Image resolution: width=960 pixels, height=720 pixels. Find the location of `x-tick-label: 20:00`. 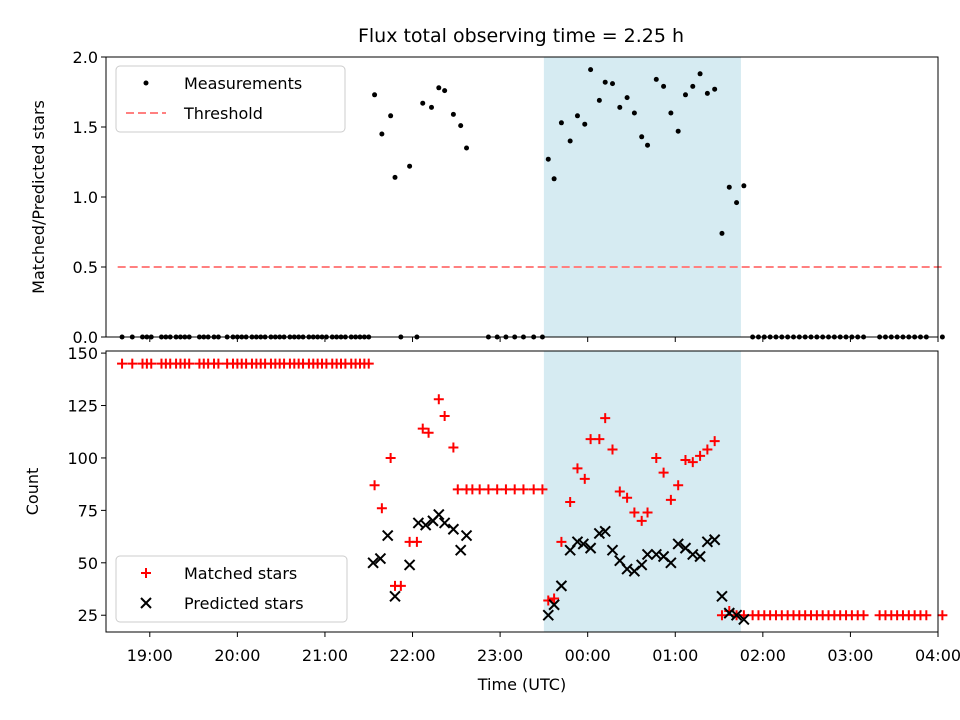

x-tick-label: 20:00 is located at coordinates (237, 655).